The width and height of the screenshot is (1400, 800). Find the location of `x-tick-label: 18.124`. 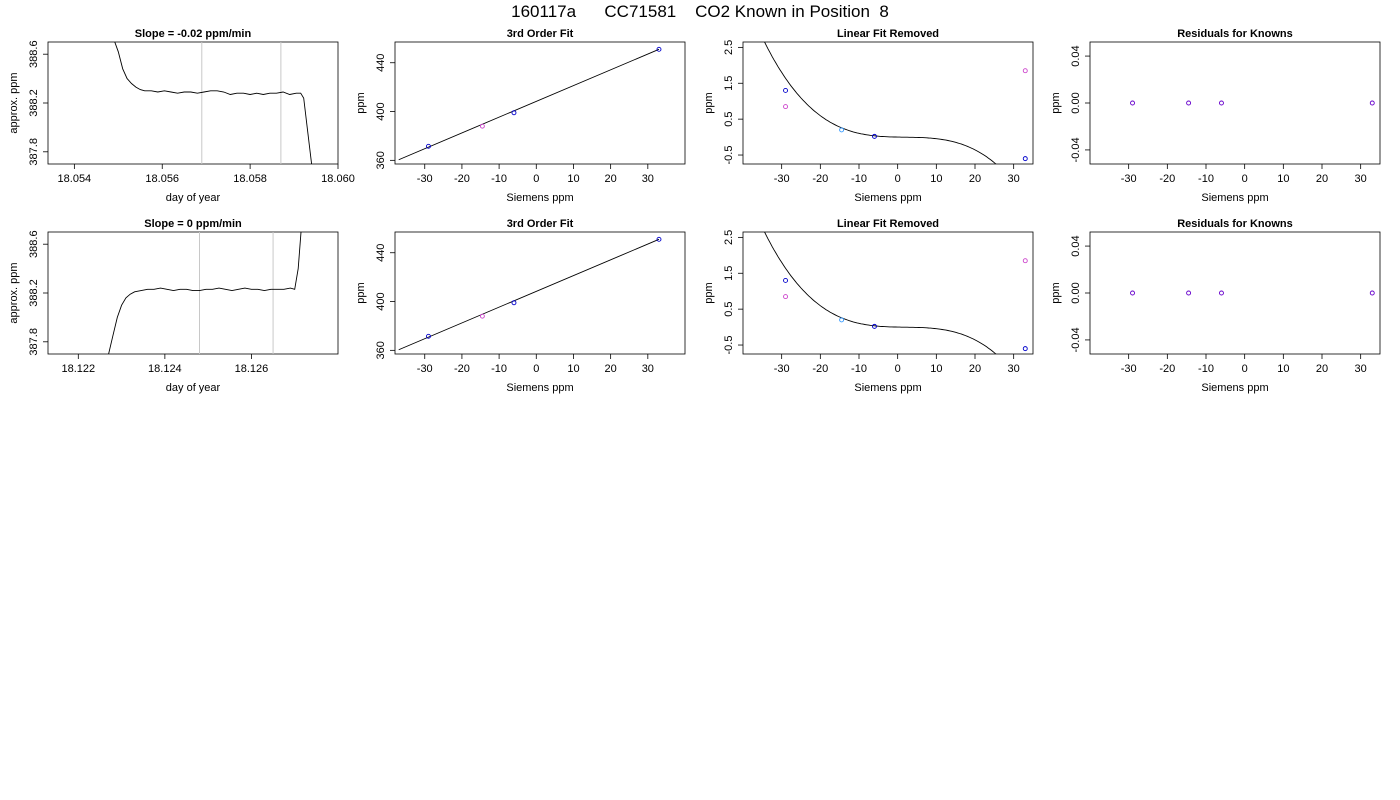

x-tick-label: 18.124 is located at coordinates (165, 369).